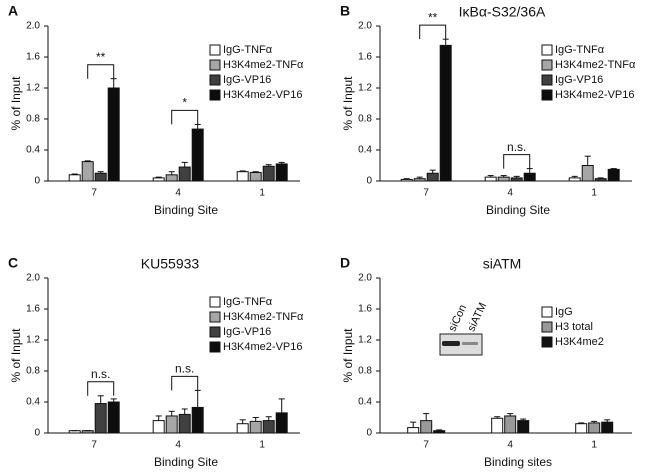 The height and width of the screenshot is (476, 664). What do you see at coordinates (13, 263) in the screenshot?
I see `panel-label: C` at bounding box center [13, 263].